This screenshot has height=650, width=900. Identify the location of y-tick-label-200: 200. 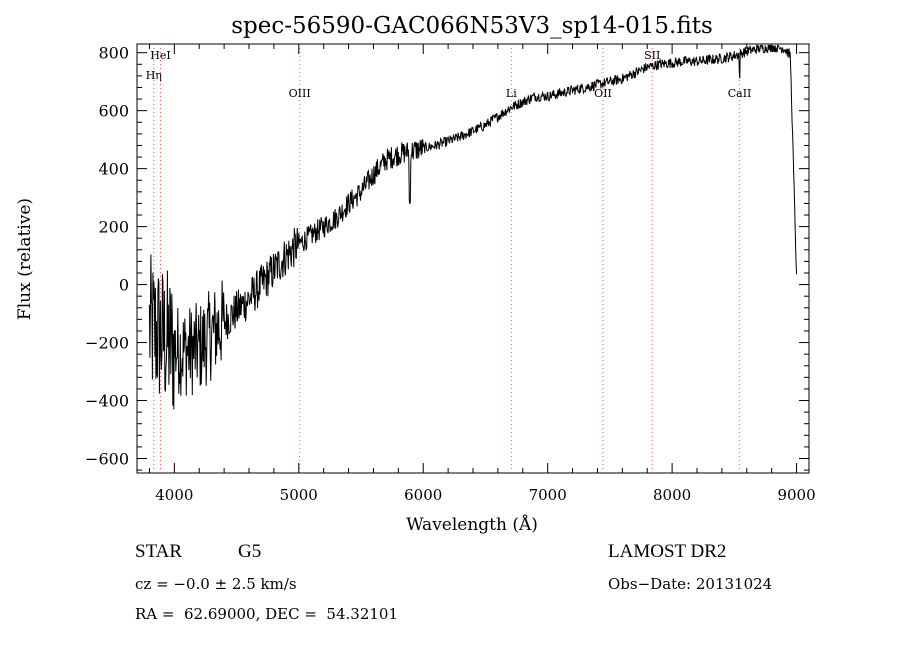
(113, 227).